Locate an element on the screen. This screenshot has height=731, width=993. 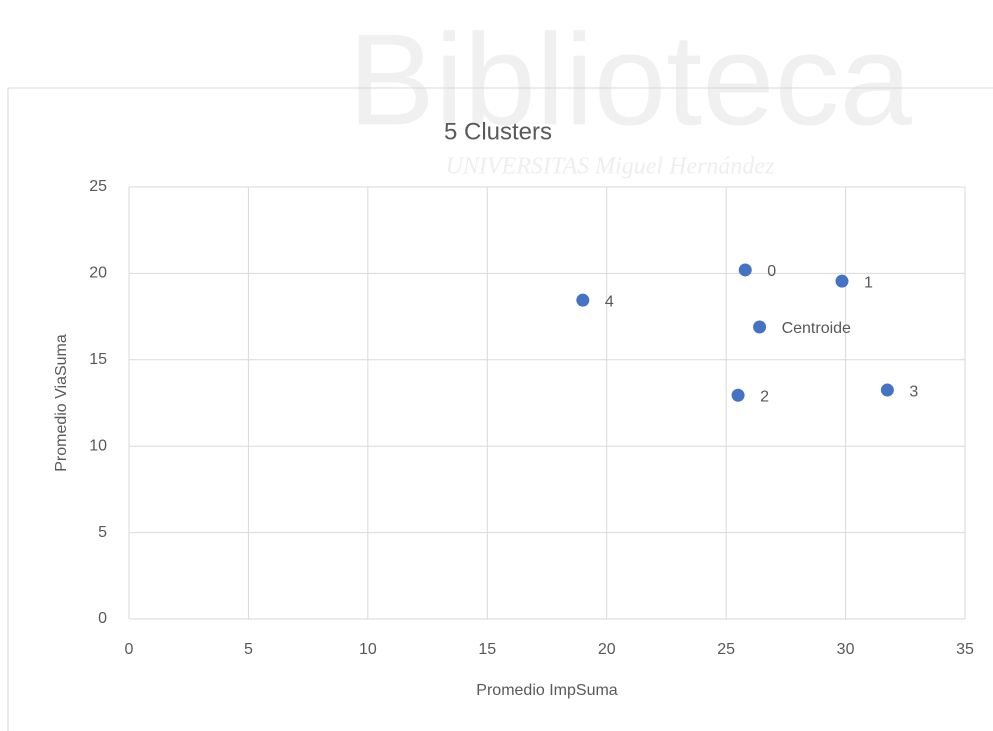
x-tick-label: 20 is located at coordinates (607, 649).